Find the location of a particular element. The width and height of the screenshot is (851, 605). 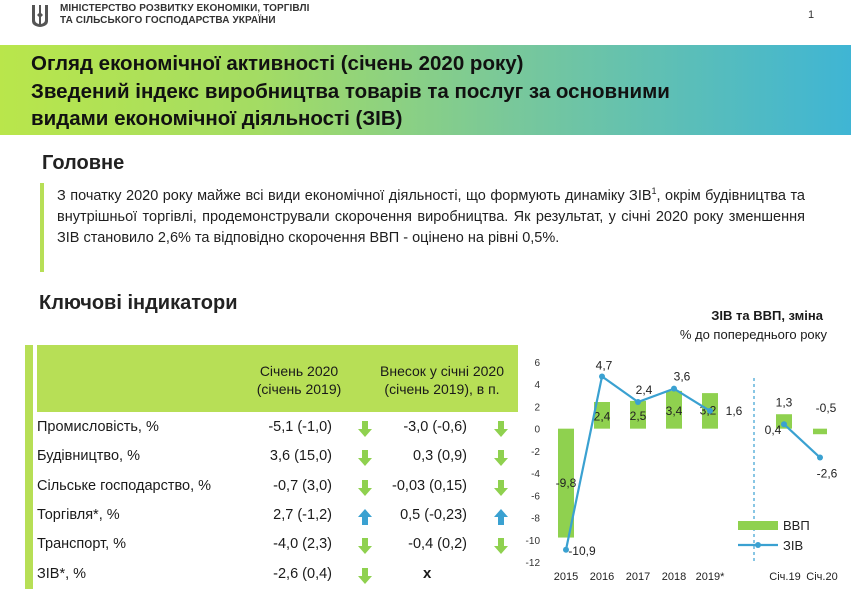

row-value-january: -0,7 (3,0) is located at coordinates (302, 485).